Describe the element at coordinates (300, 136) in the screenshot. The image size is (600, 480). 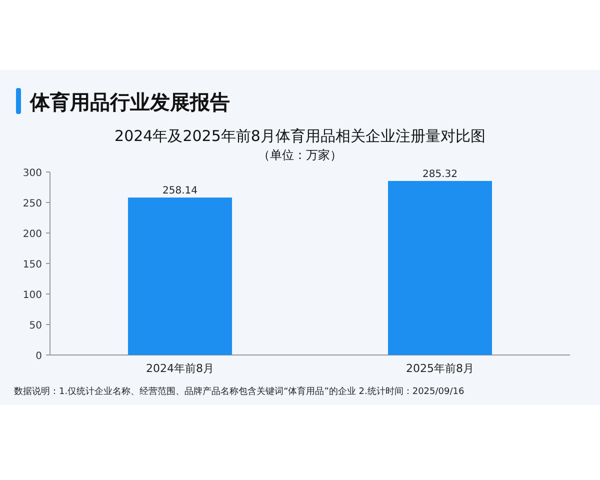
I see `chart-title: 2024年及2025年前8月体育用品相关企业注册量对比图` at that location.